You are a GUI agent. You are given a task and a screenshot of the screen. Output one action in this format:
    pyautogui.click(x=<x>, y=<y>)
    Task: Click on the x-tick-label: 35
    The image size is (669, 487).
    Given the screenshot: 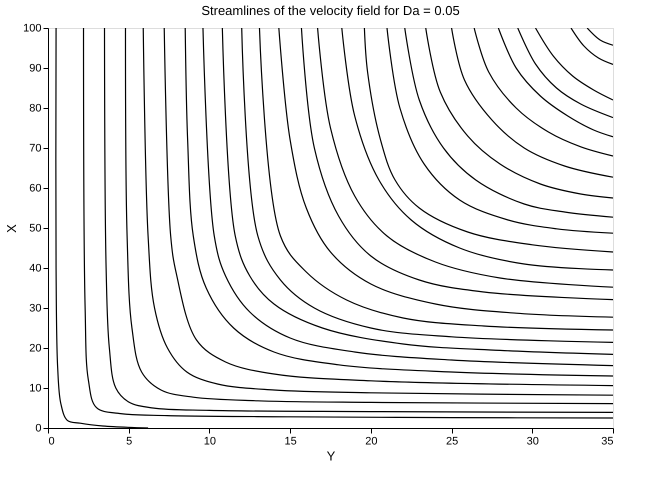 What is the action you would take?
    pyautogui.click(x=607, y=442)
    